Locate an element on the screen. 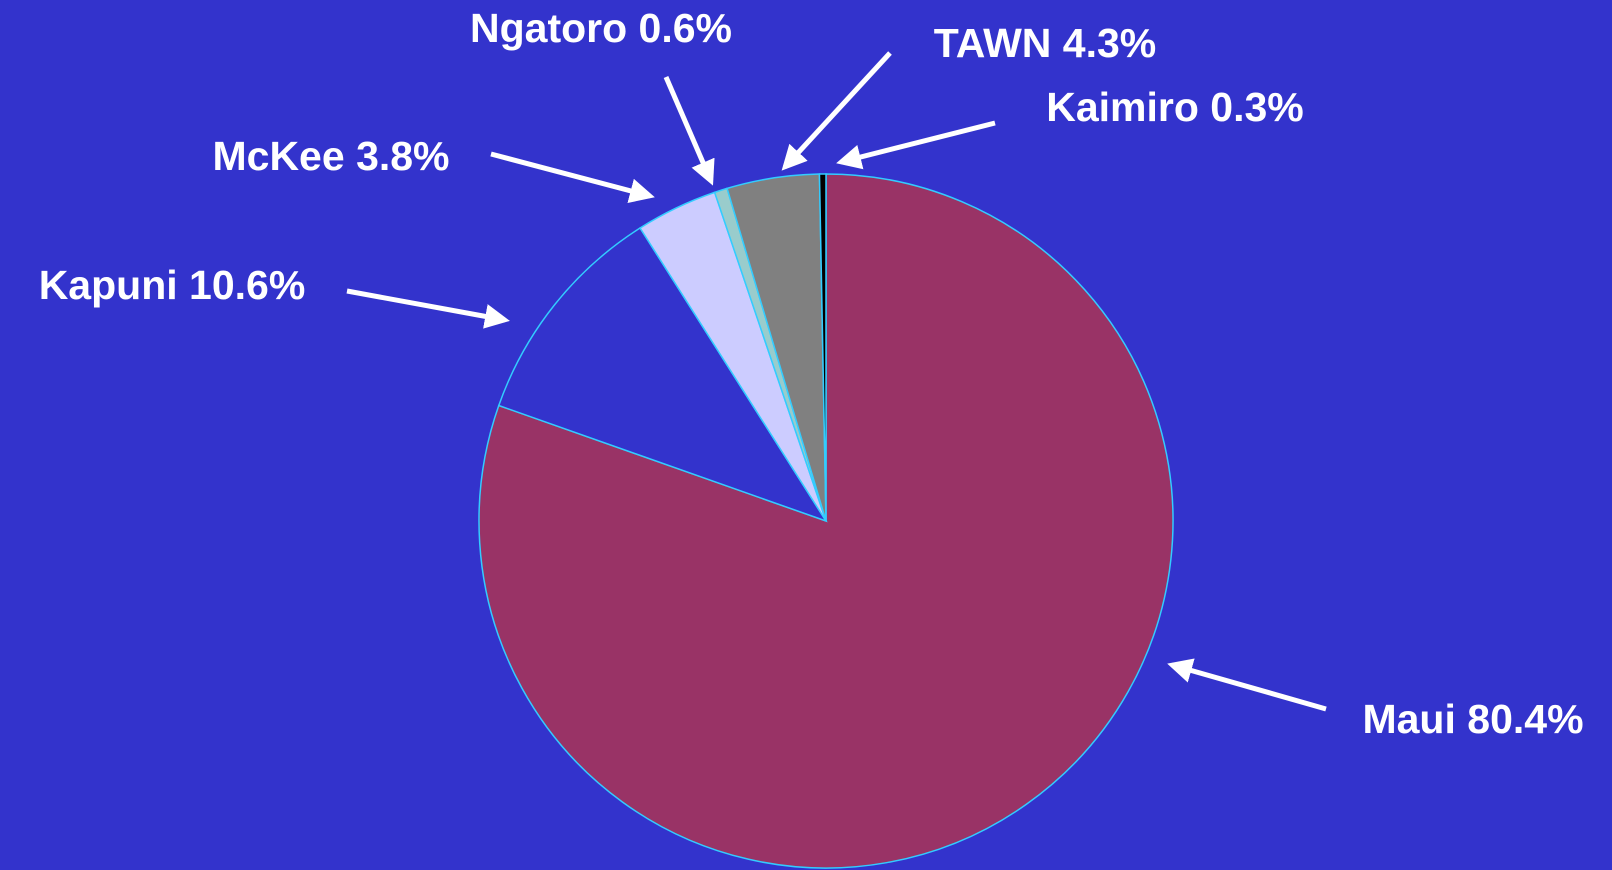 This screenshot has width=1612, height=870. slice-label: Kaimiro 0.3% is located at coordinates (1175, 107).